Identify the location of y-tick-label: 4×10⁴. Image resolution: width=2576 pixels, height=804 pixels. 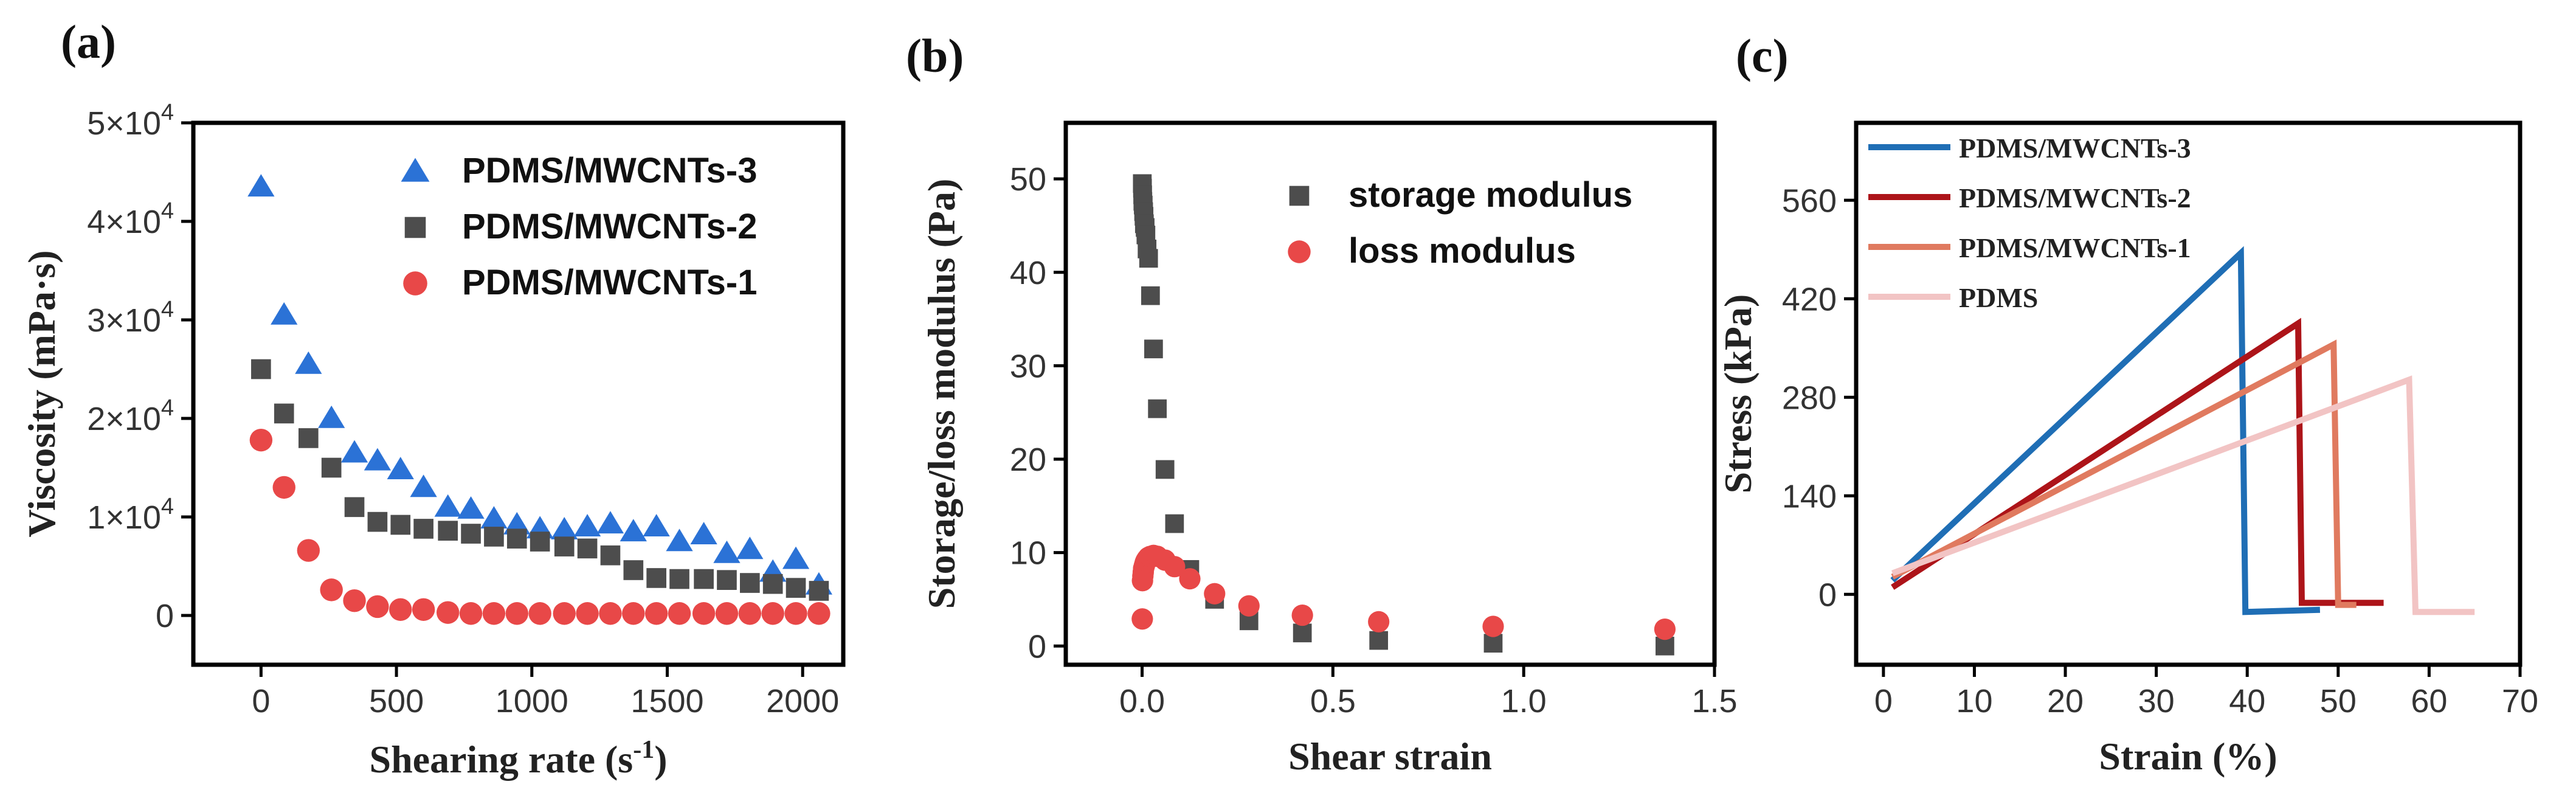
(130, 219).